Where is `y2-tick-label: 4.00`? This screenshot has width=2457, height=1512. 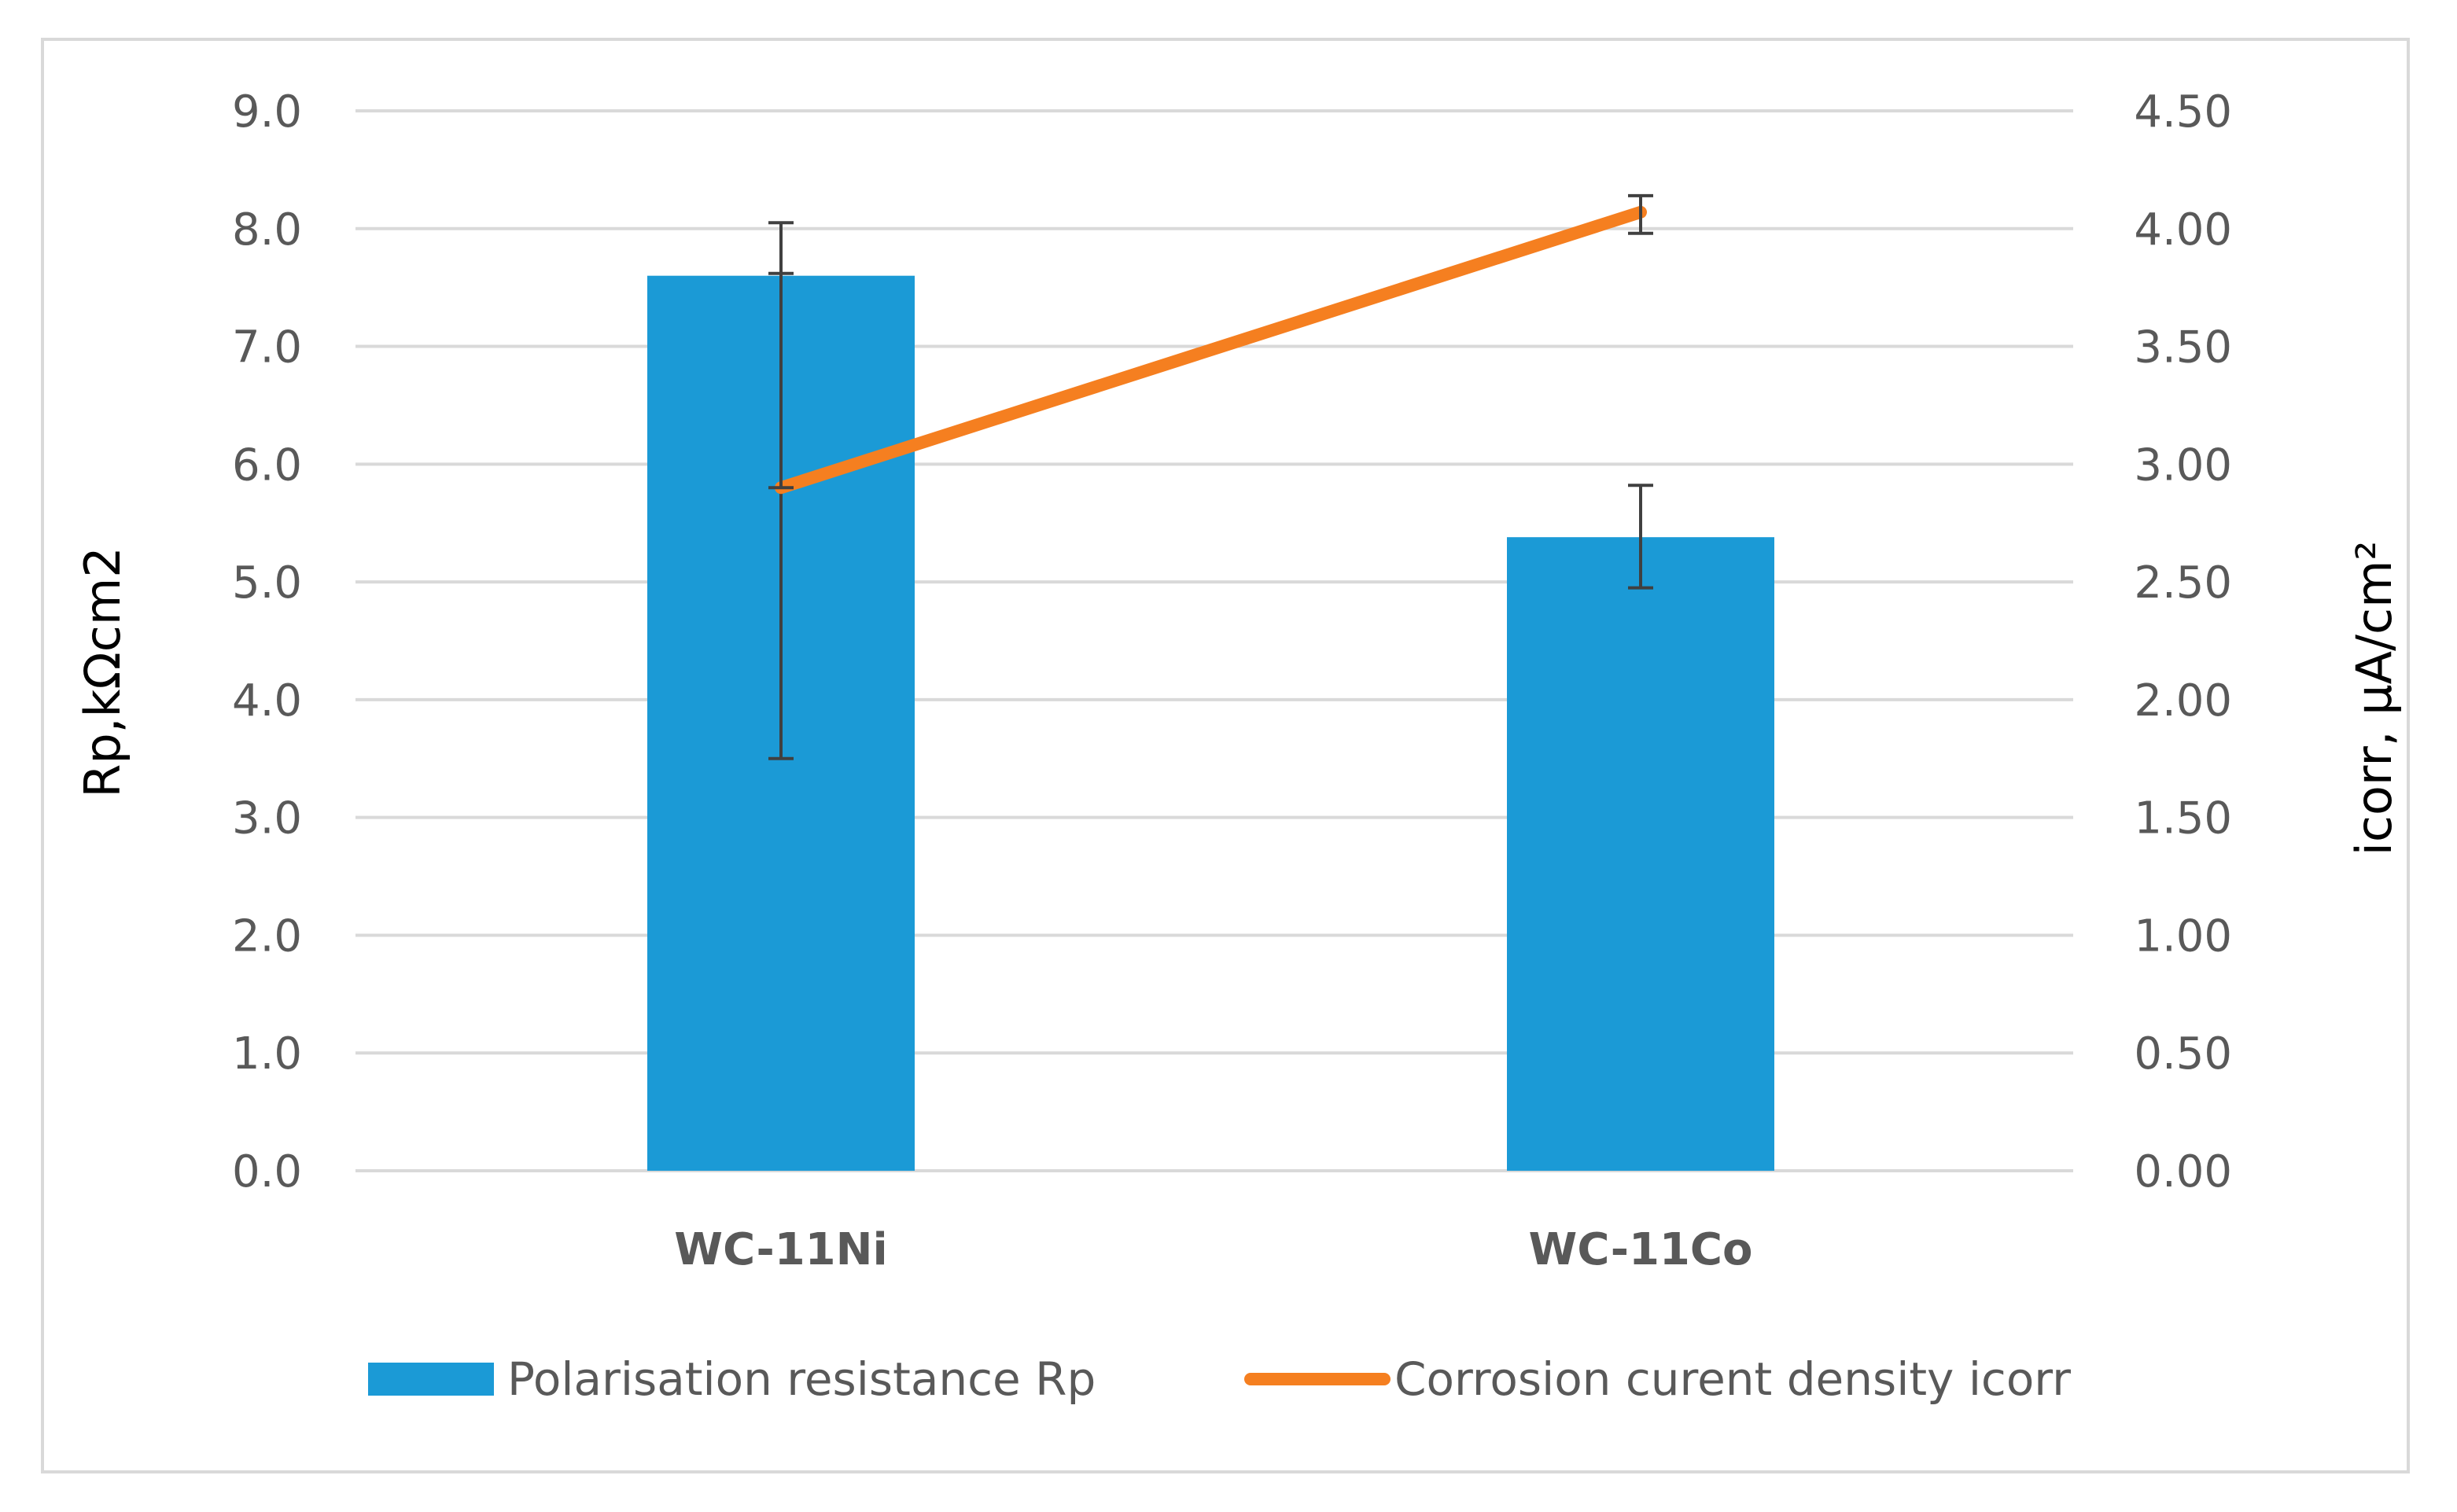 y2-tick-label: 4.00 is located at coordinates (2183, 230).